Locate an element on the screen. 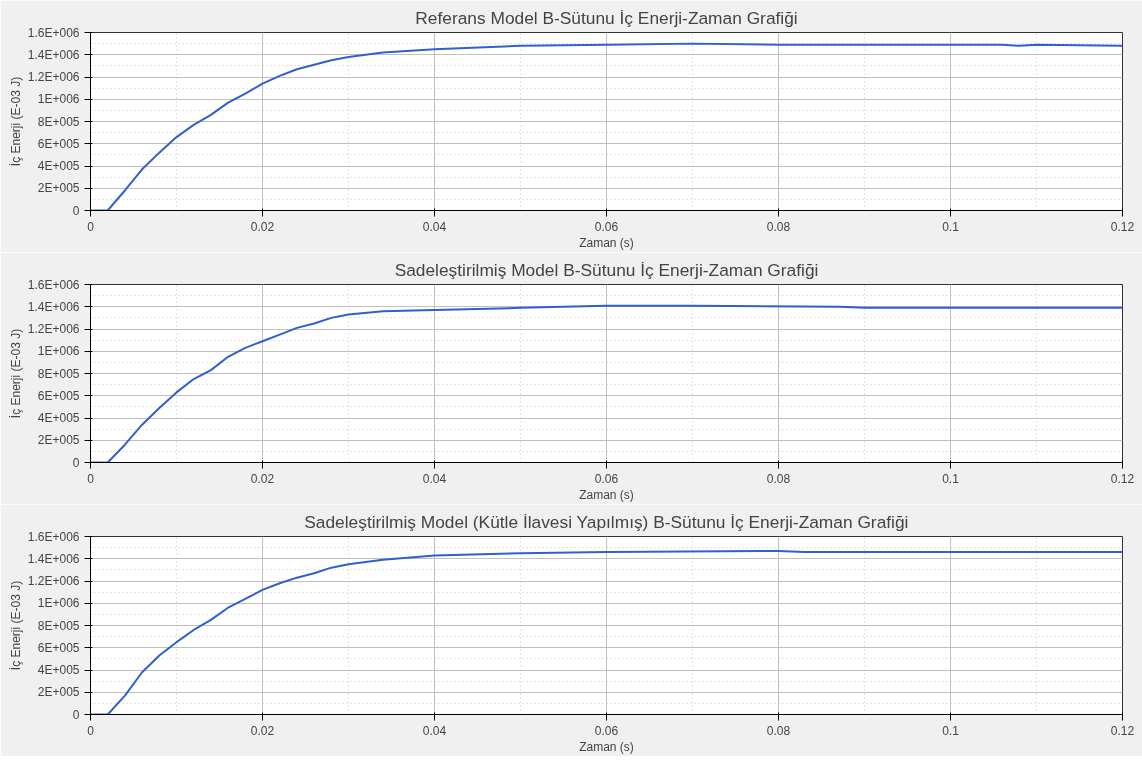 Image resolution: width=1142 pixels, height=763 pixels. chart-title: Sadeleştirilmiş Model B-Sütunu İç Enerji-Zaman Grafiği is located at coordinates (606, 269).